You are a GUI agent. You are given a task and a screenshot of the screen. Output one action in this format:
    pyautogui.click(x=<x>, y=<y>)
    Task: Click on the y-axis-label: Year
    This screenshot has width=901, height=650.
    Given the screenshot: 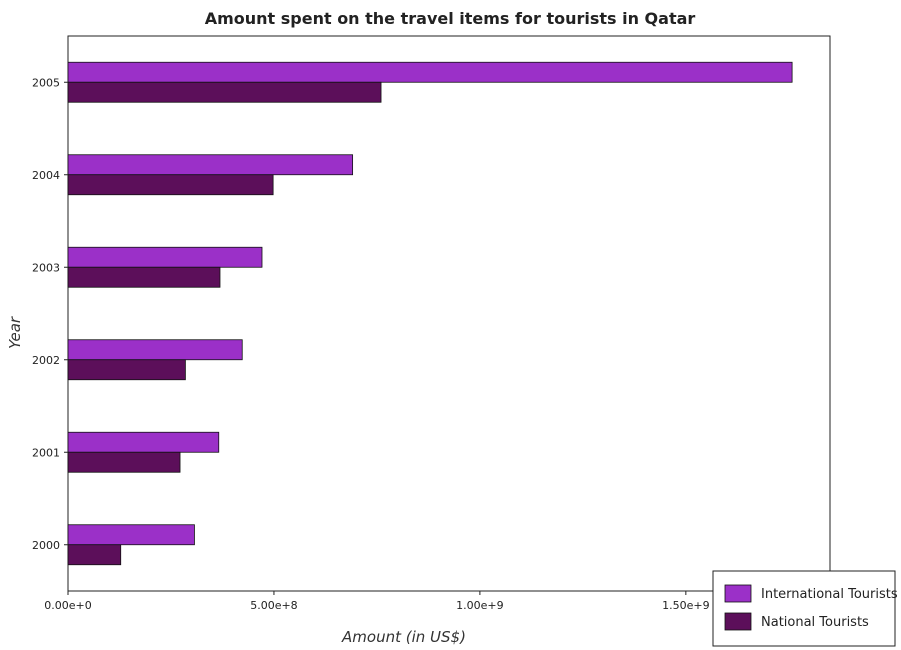 What is the action you would take?
    pyautogui.click(x=15, y=332)
    